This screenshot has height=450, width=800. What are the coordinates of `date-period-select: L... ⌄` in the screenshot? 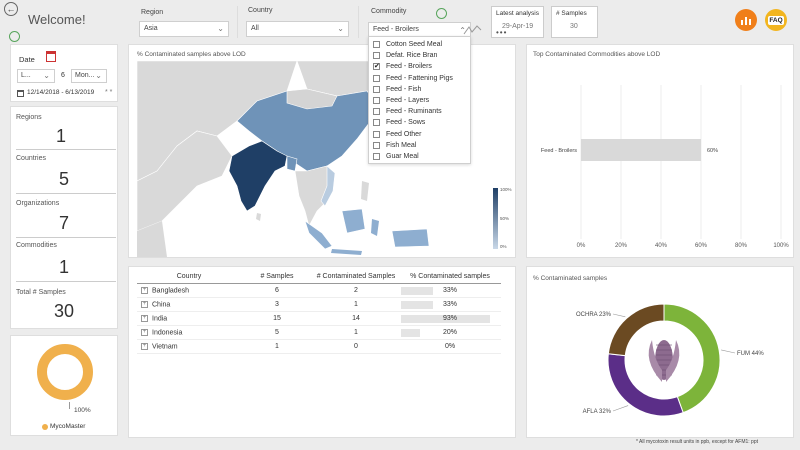 It's located at (36, 76).